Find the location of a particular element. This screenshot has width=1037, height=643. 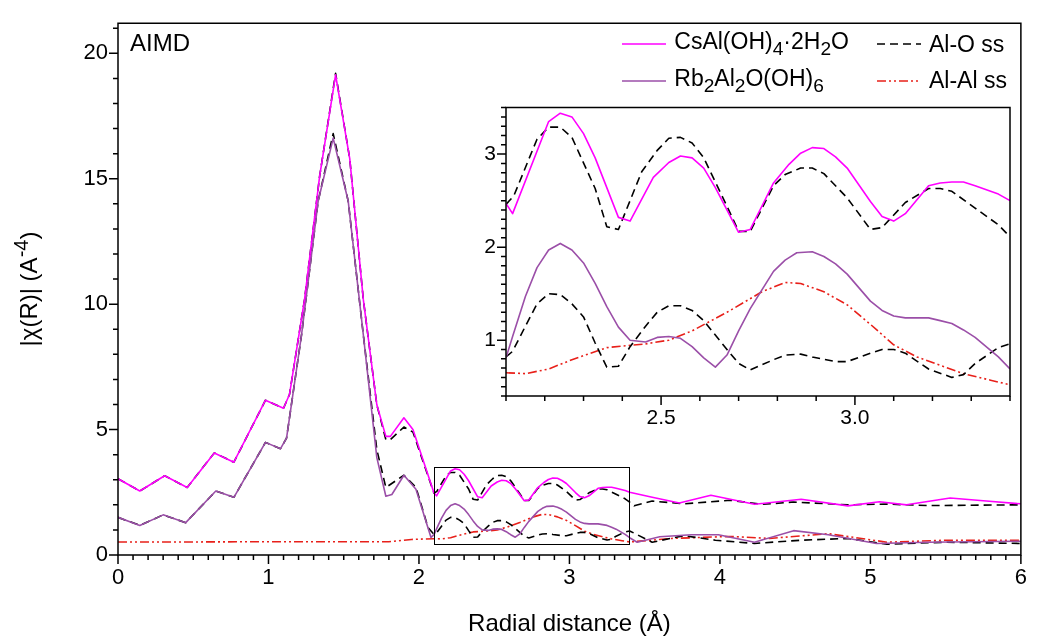

y-tick-label: 10 is located at coordinates (95, 303).